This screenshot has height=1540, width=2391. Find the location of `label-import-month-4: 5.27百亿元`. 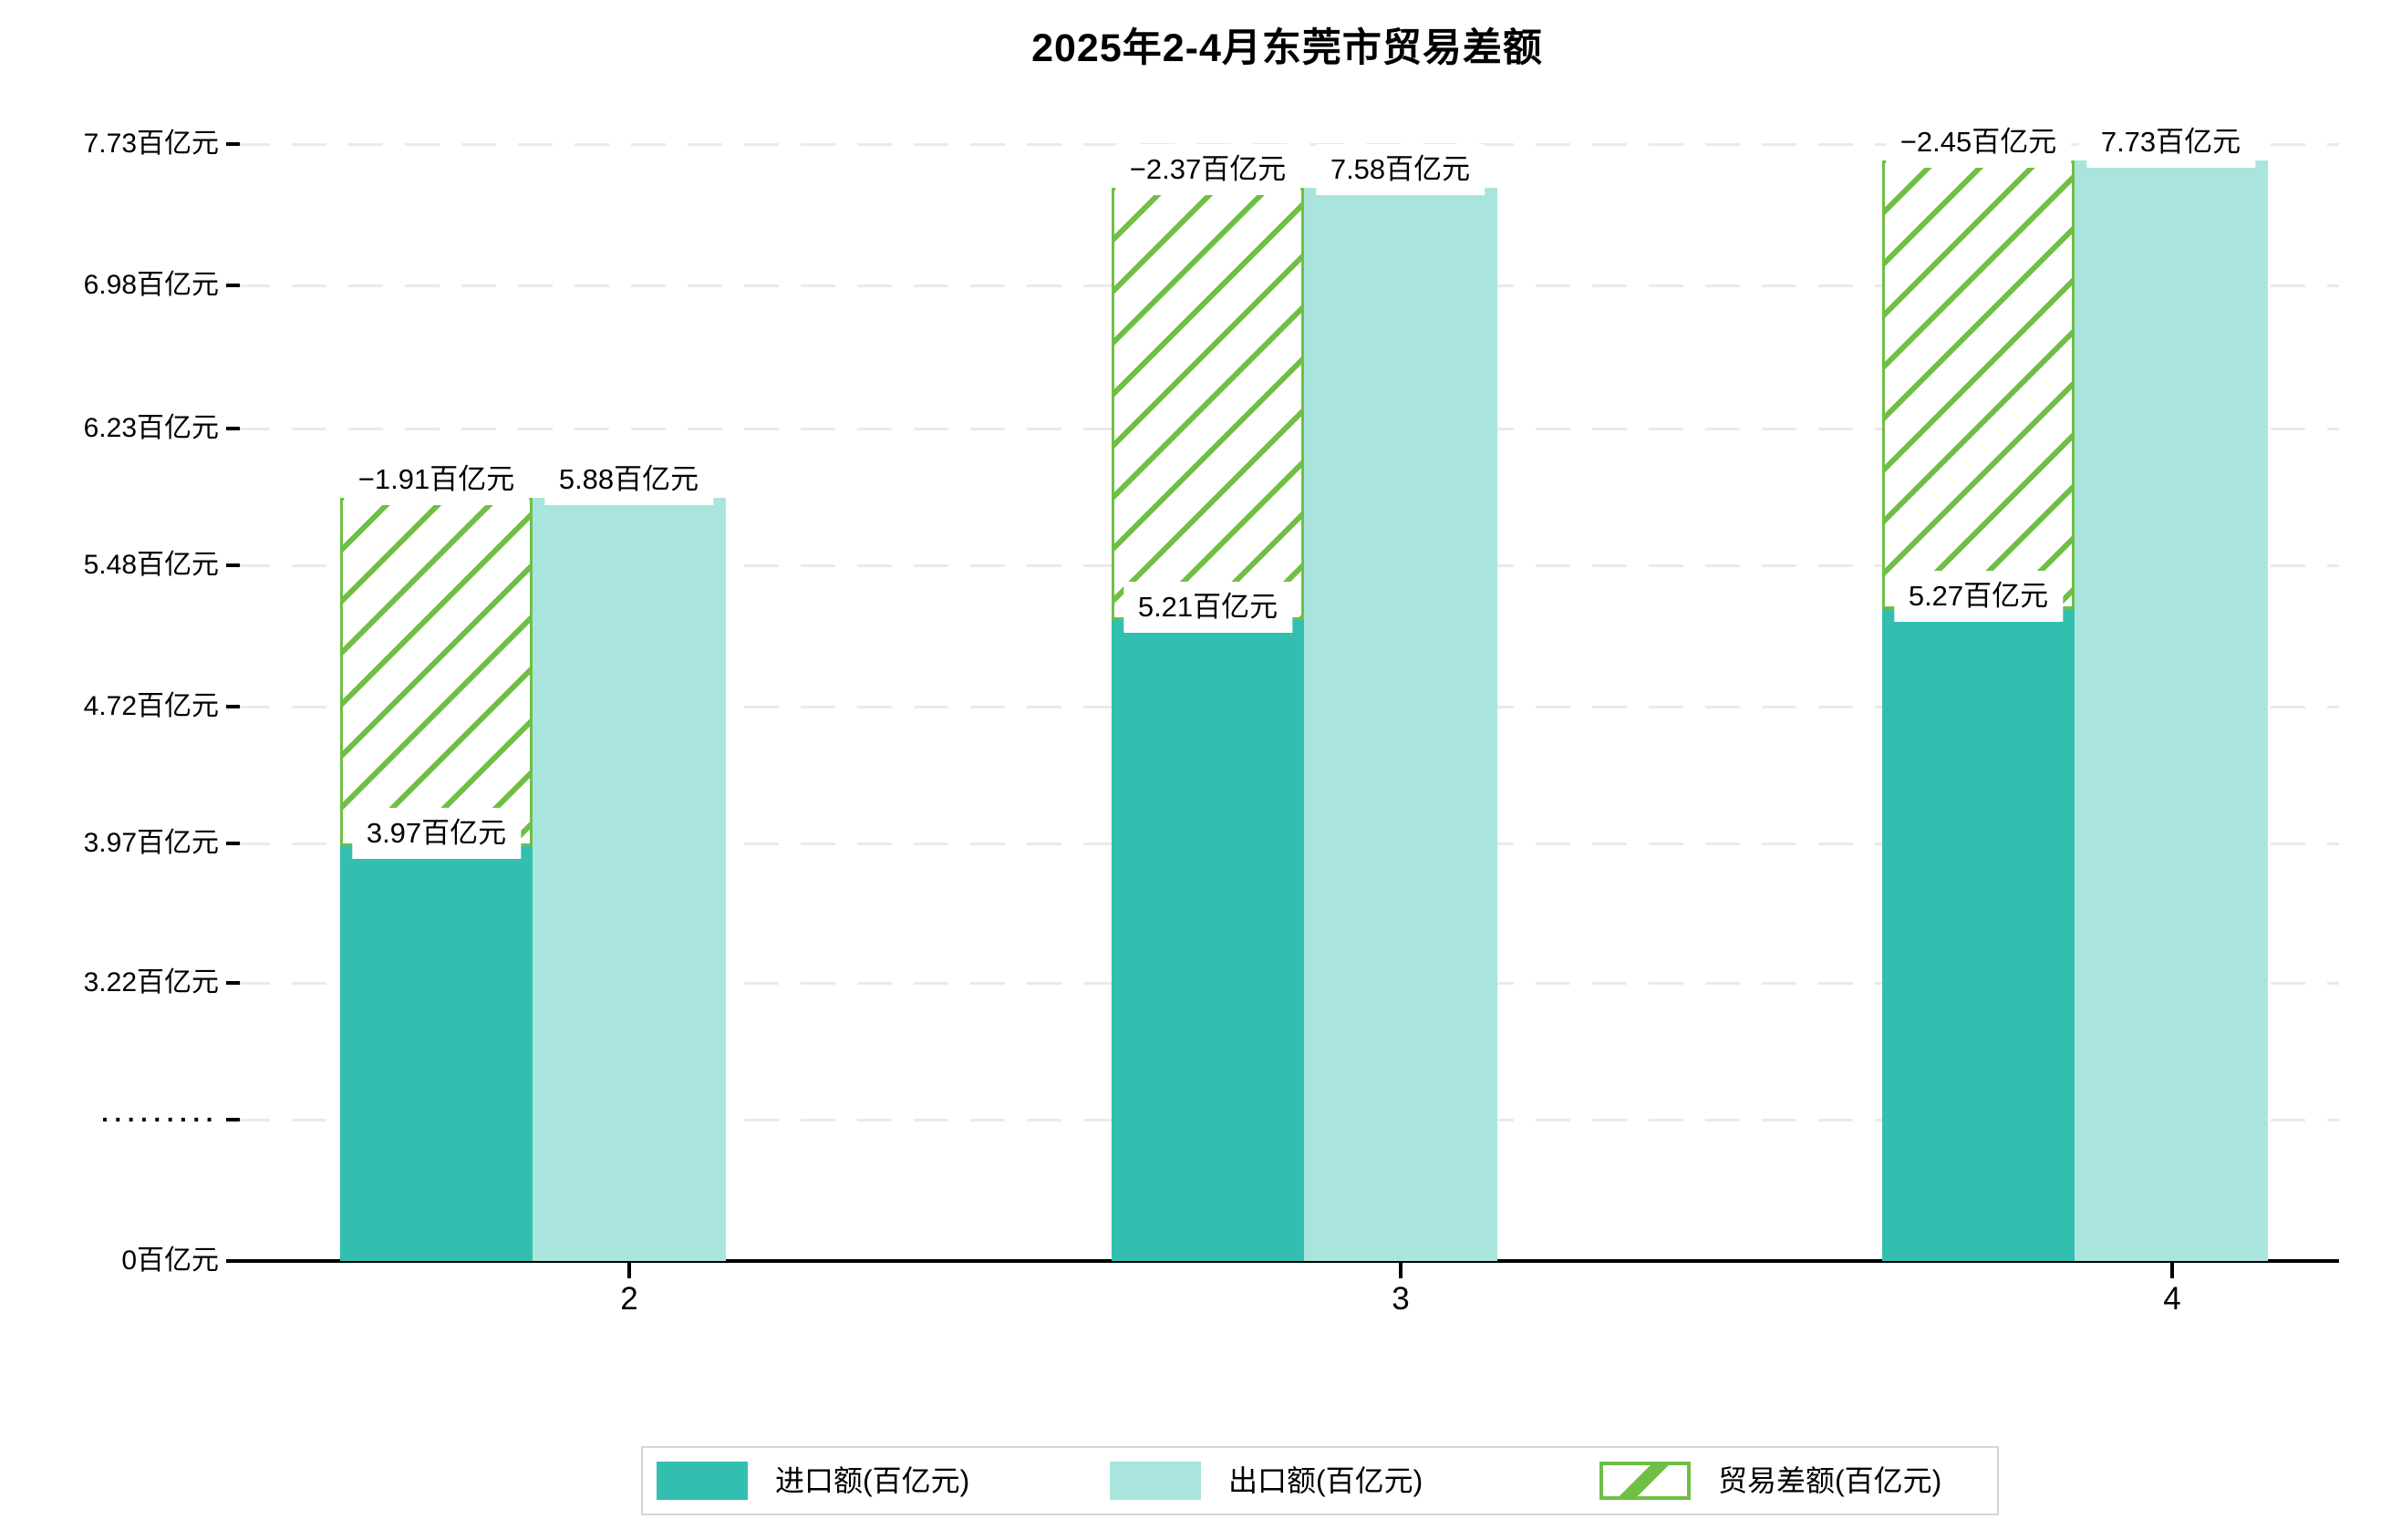

label-import-month-4: 5.27百亿元 is located at coordinates (1978, 596).